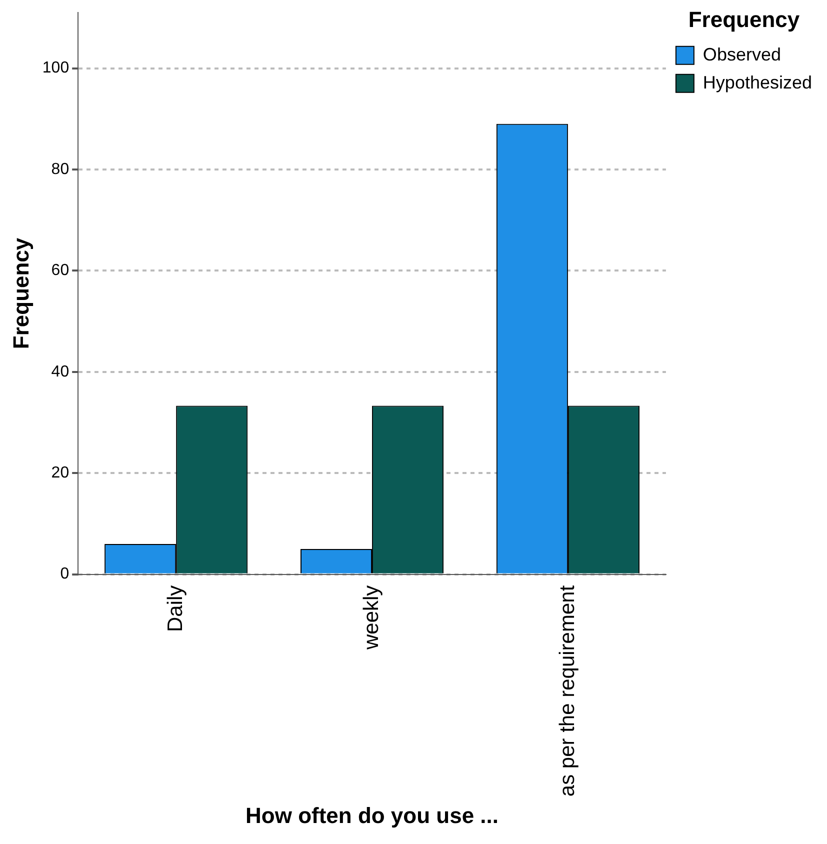  I want to click on legend-label: Hypothesized, so click(757, 82).